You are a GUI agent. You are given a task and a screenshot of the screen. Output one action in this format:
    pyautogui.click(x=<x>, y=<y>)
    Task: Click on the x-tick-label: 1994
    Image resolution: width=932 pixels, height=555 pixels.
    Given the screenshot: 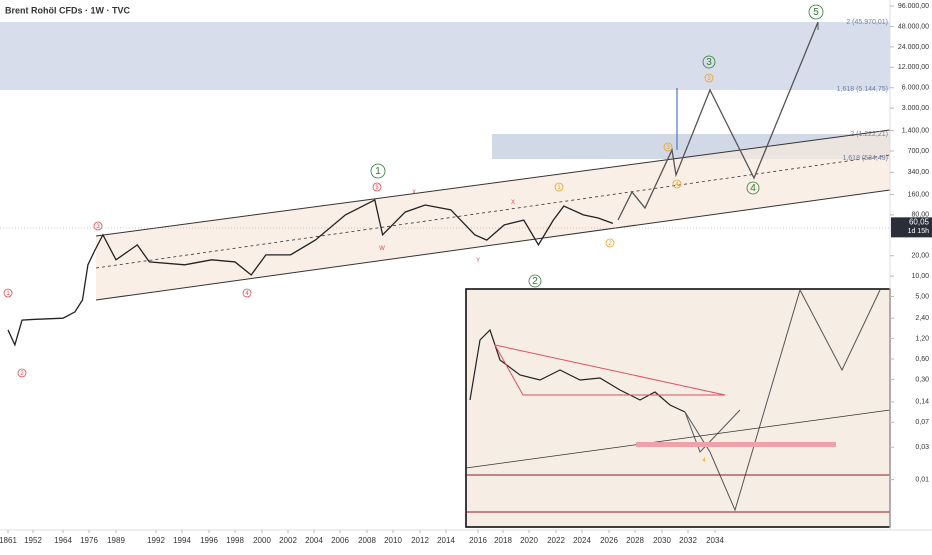 What is the action you would take?
    pyautogui.click(x=182, y=540)
    